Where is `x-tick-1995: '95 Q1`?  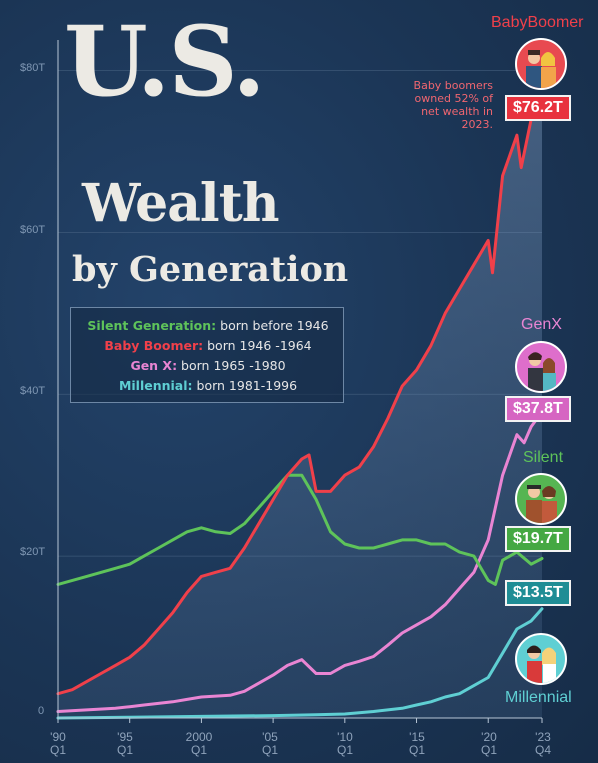 x-tick-1995: '95 Q1 is located at coordinates (124, 743).